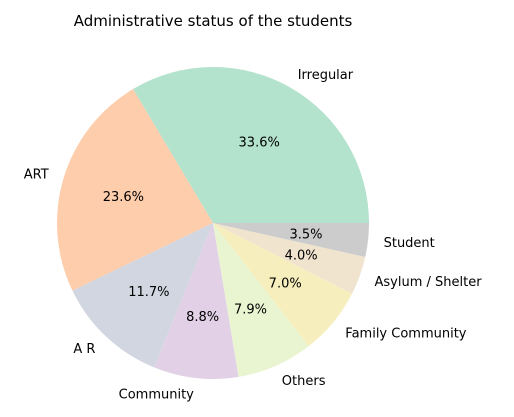  Describe the element at coordinates (429, 282) in the screenshot. I see `pie-category-label-asylum-shelter: Asylum / Shelter` at that location.